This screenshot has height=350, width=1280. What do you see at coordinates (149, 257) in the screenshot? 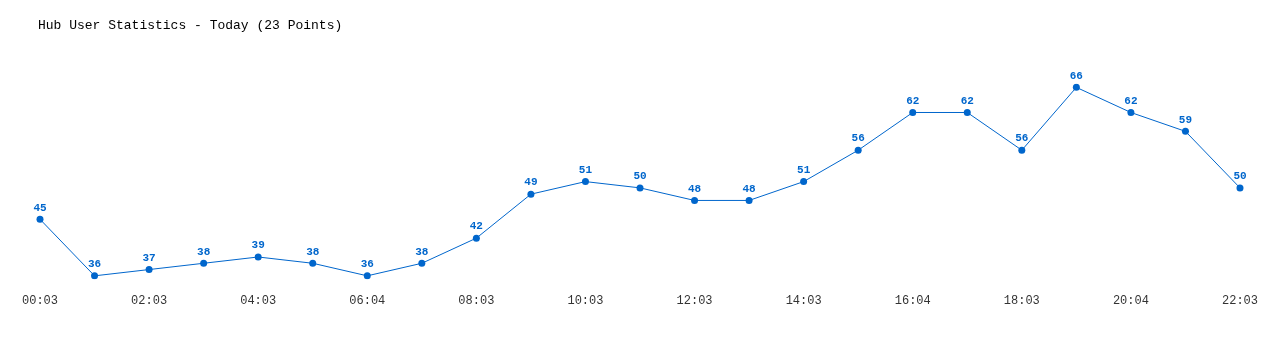
I see `data-label: 37` at bounding box center [149, 257].